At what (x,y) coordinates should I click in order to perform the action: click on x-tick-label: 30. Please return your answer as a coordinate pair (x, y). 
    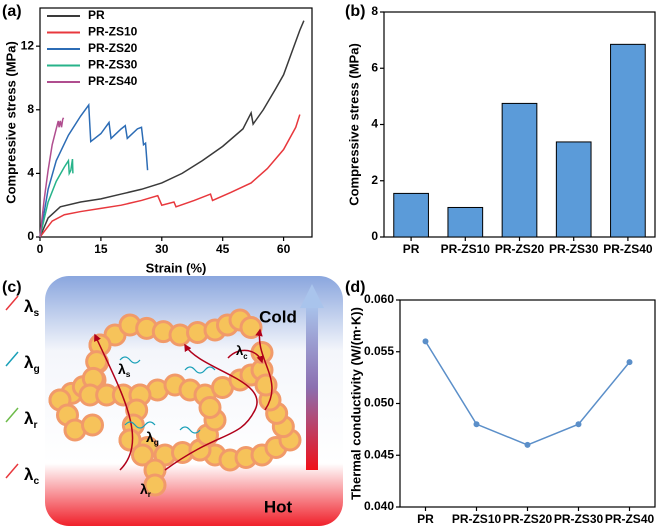
    Looking at the image, I should click on (162, 249).